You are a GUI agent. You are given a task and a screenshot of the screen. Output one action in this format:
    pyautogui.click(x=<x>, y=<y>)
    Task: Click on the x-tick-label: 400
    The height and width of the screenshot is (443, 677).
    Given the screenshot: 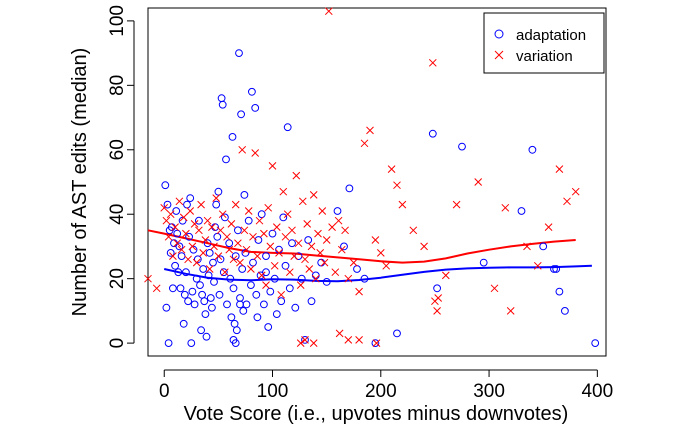 What is the action you would take?
    pyautogui.click(x=597, y=391)
    